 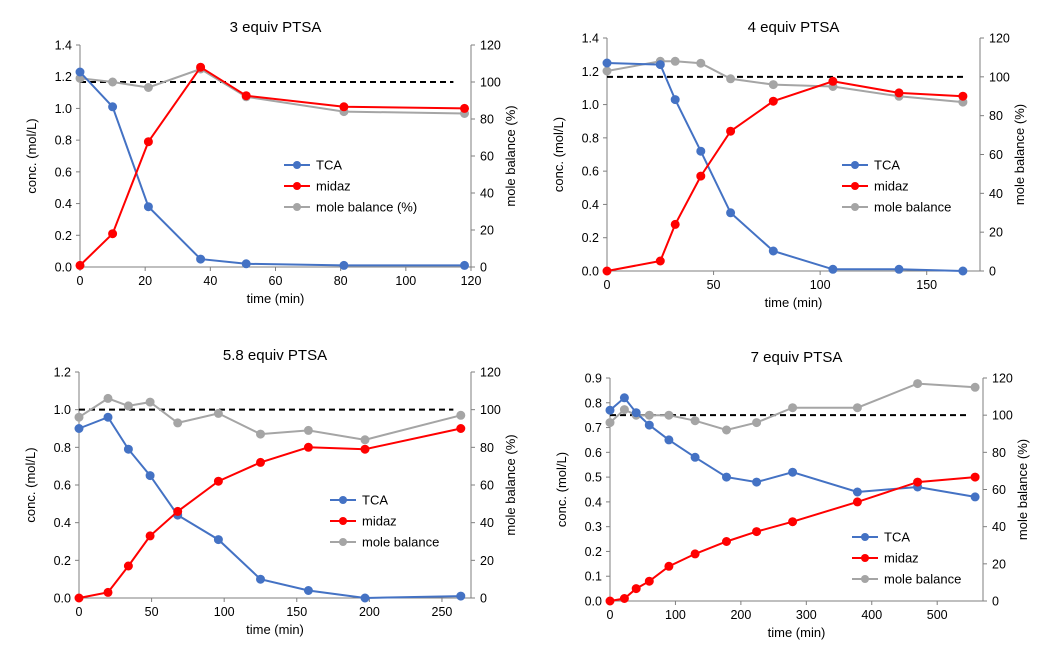 I want to click on y2-axis-label: mole balance (%), so click(x=510, y=155).